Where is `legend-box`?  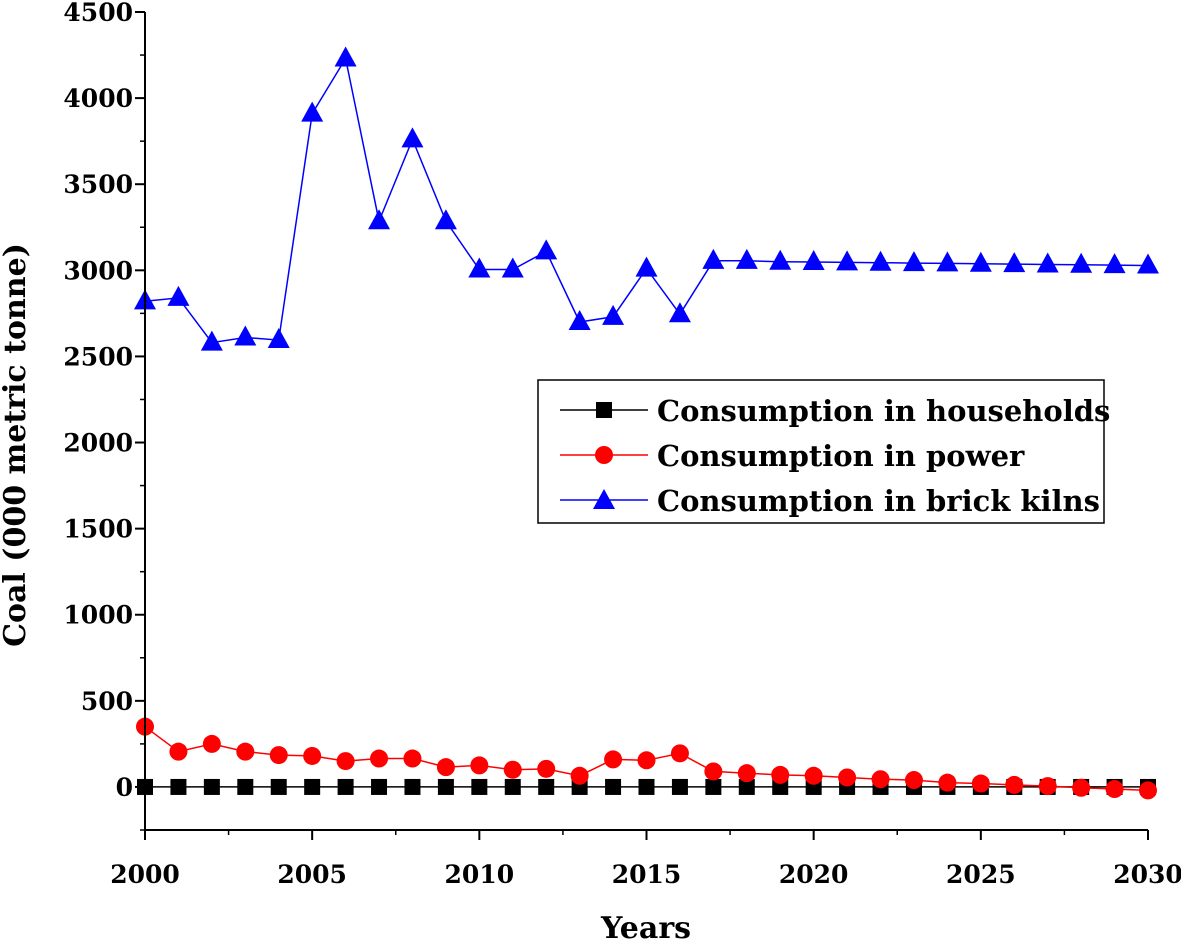 legend-box is located at coordinates (821, 451).